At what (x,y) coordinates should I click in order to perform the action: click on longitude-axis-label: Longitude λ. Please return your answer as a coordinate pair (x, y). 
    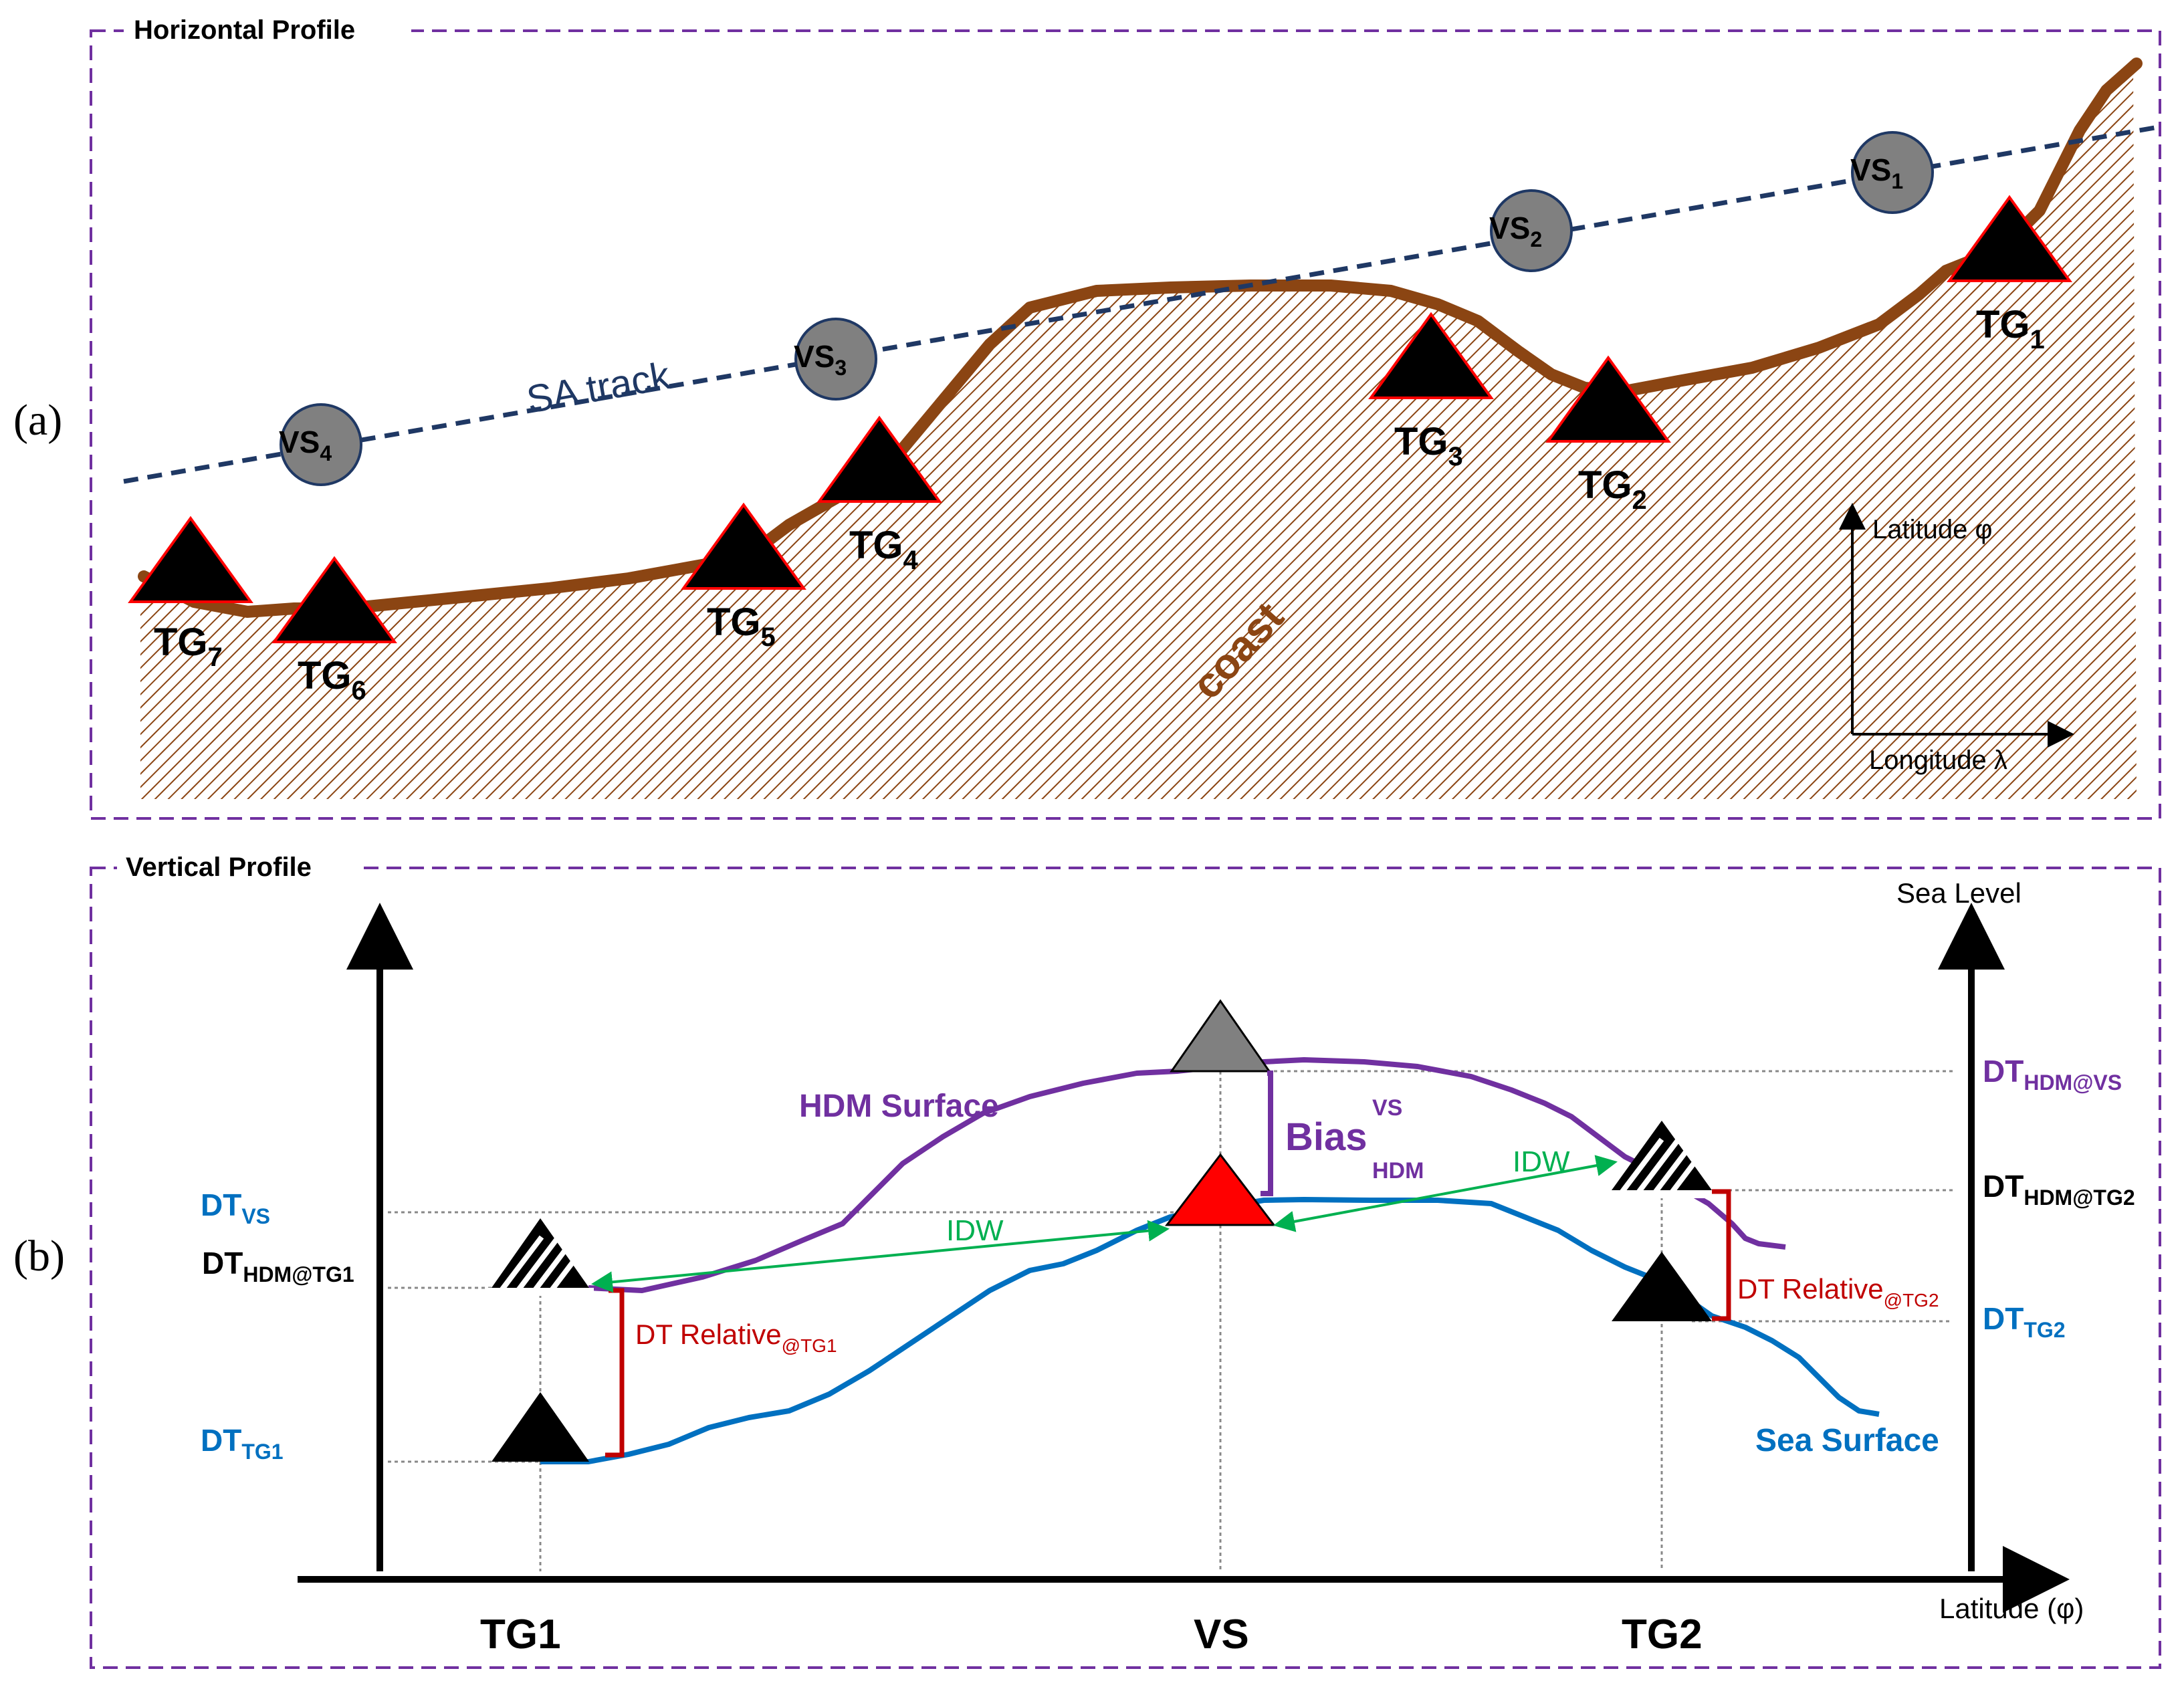
    Looking at the image, I should click on (1938, 761).